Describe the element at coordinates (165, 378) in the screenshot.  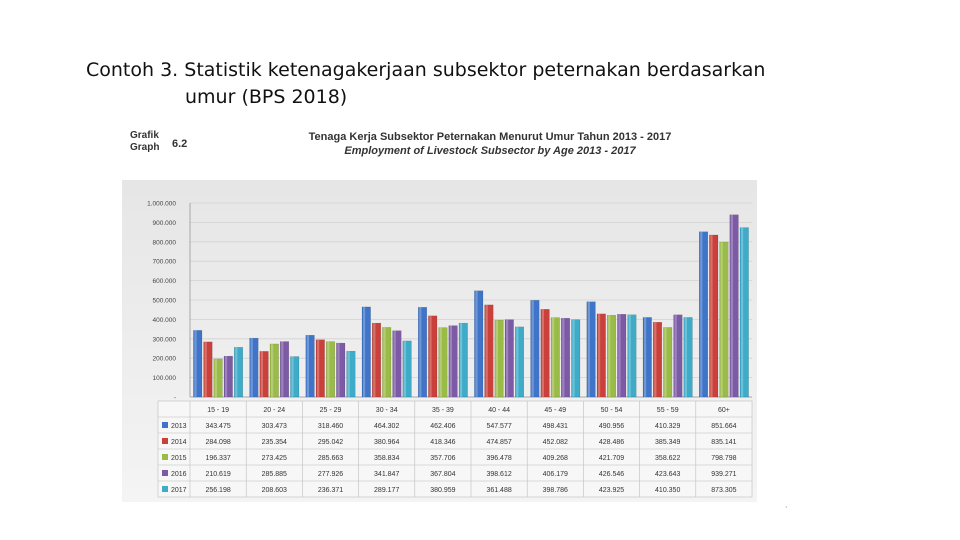
I see `y-tick-label: 100.000` at that location.